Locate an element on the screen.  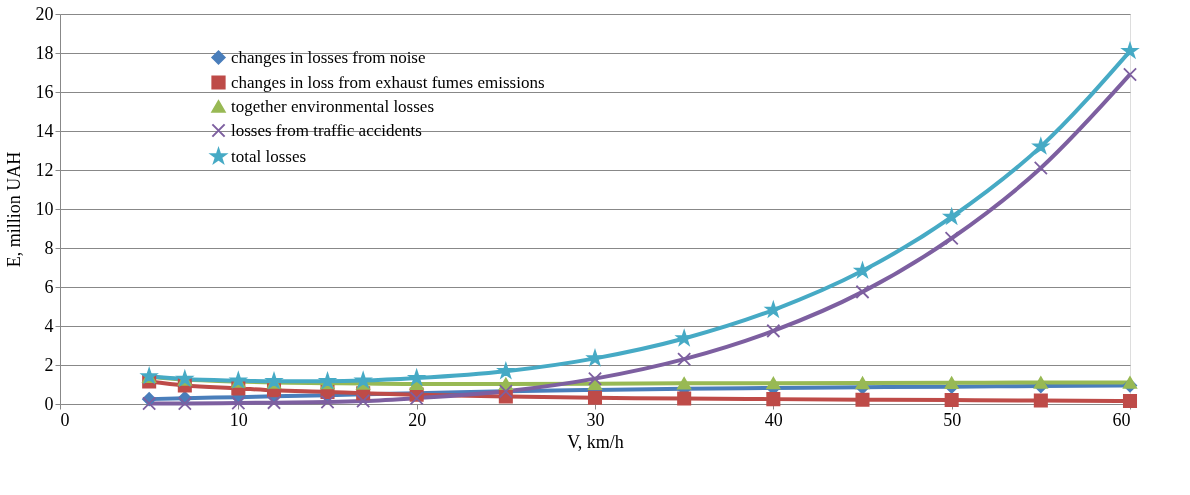
y-tick-label: 20 is located at coordinates (44, 13).